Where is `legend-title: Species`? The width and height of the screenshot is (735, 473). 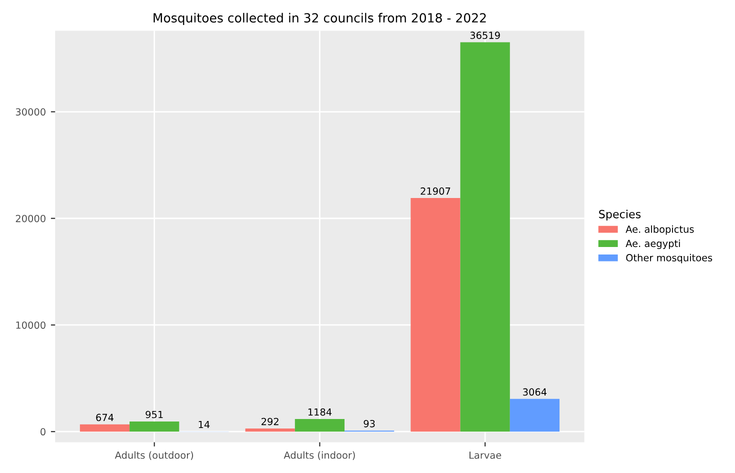 legend-title: Species is located at coordinates (620, 215).